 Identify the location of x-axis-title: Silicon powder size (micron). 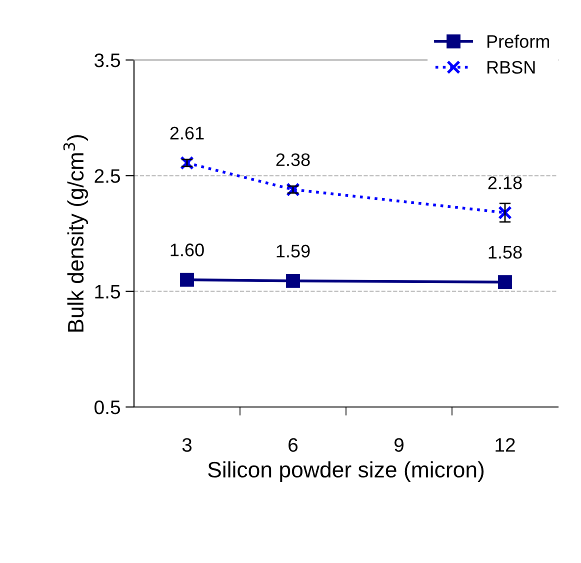
(346, 471).